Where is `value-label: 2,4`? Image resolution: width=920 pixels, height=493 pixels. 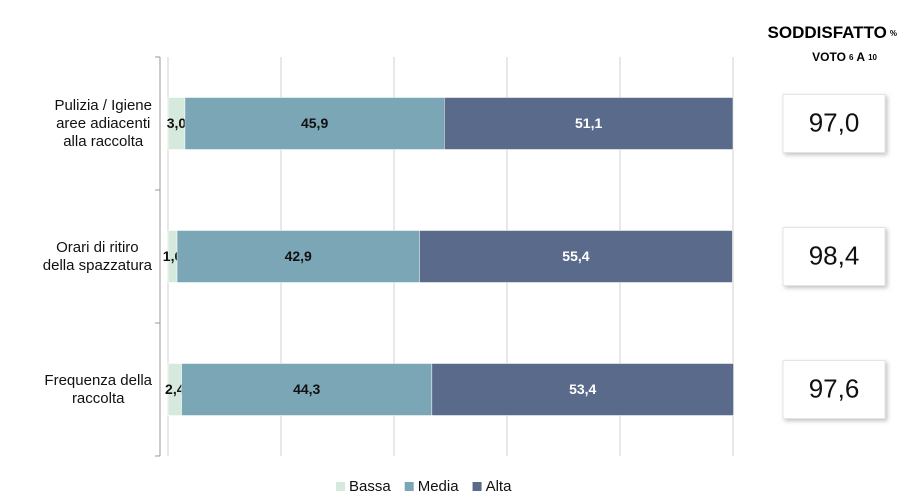
value-label: 2,4 is located at coordinates (175, 389).